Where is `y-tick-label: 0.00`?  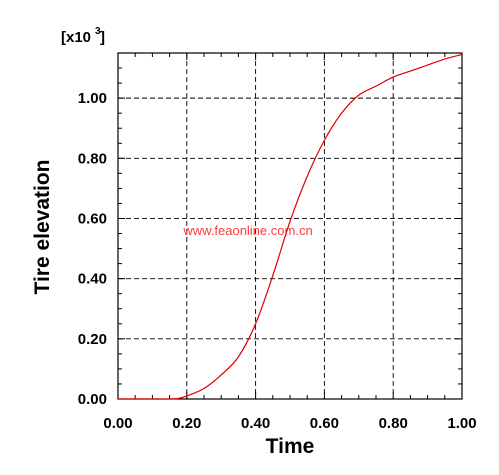 y-tick-label: 0.00 is located at coordinates (92, 399).